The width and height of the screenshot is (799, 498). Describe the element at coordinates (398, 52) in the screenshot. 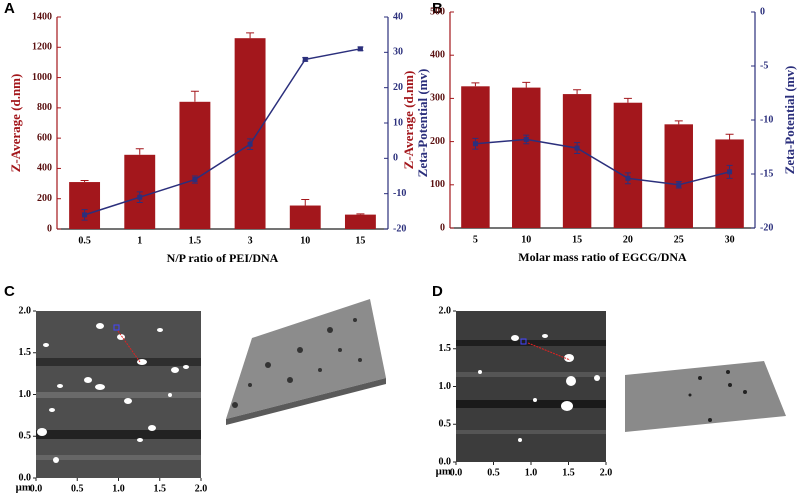

I see `y2-tick-label: 30` at that location.